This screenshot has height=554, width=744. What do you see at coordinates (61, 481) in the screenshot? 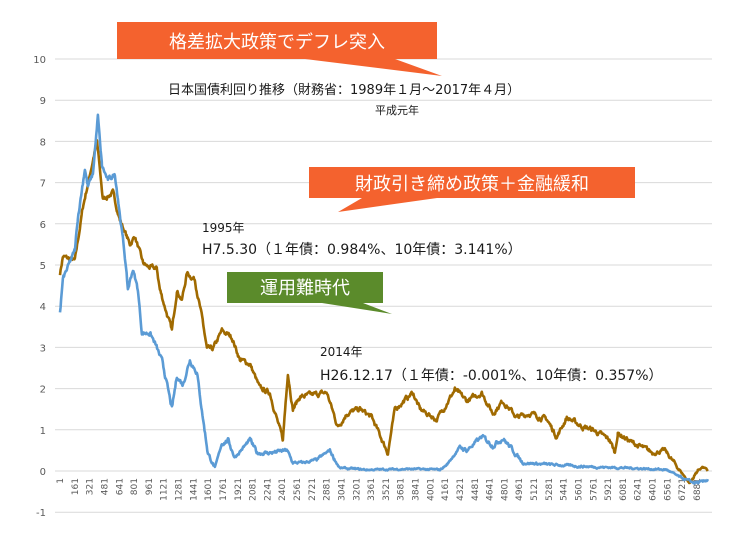
I see `x-tick-label: 1` at bounding box center [61, 481].